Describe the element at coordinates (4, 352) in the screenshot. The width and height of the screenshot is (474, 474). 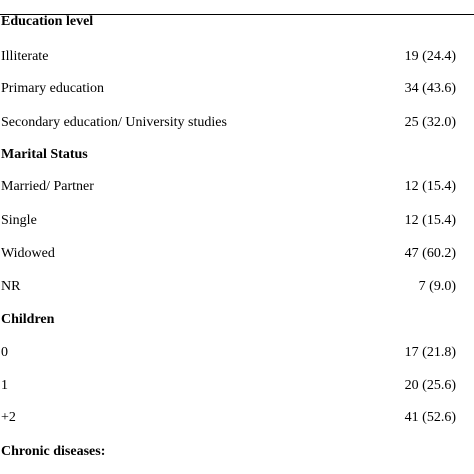
I see `row-label: 0` at that location.